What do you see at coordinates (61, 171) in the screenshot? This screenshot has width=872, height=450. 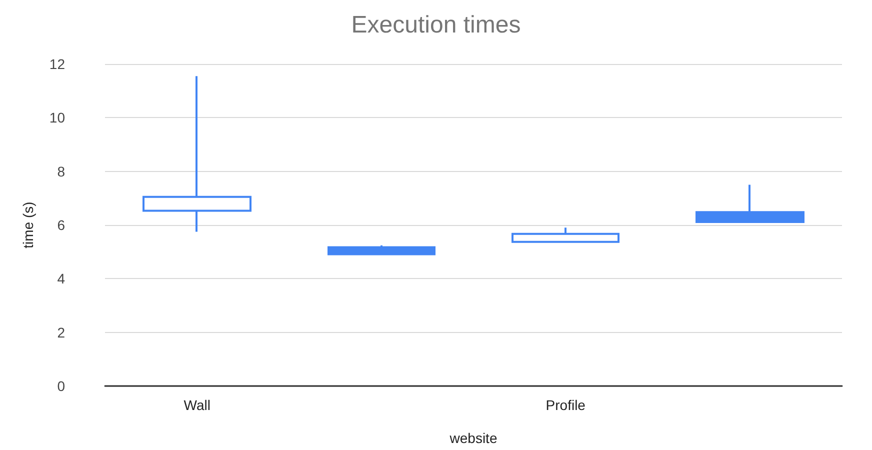 I see `y-tick-label: 8` at bounding box center [61, 171].